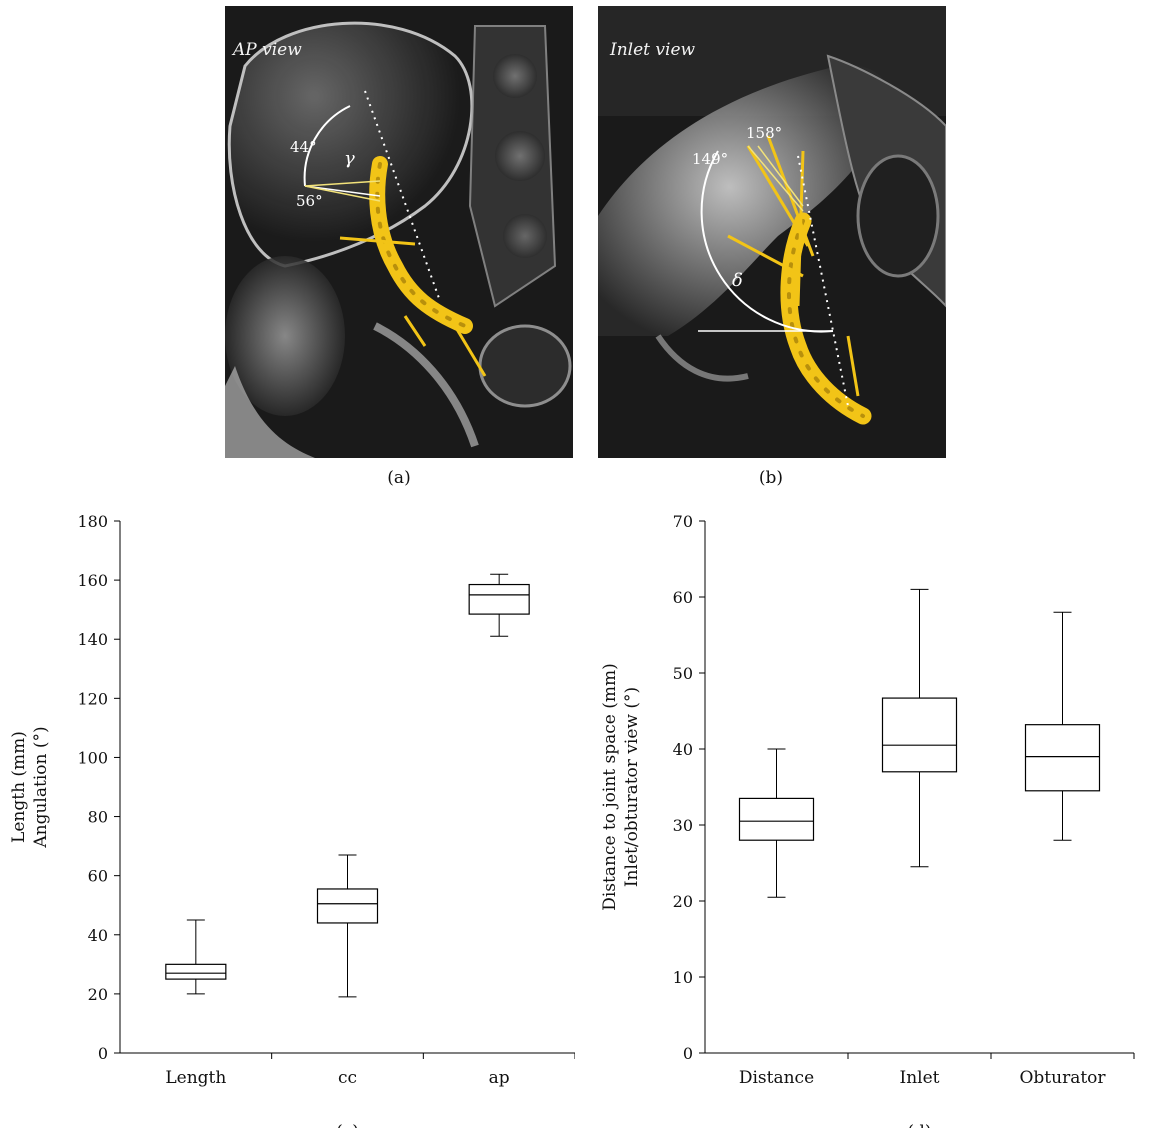 This screenshot has height=1128, width=1151. What do you see at coordinates (610, 787) in the screenshot?
I see `y-axis-label: Distance to joint space (mm)` at bounding box center [610, 787].